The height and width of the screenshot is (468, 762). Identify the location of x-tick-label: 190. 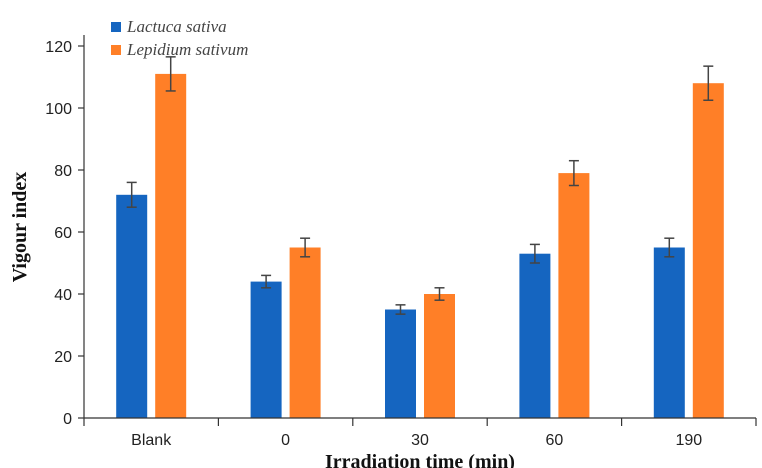
(688, 440).